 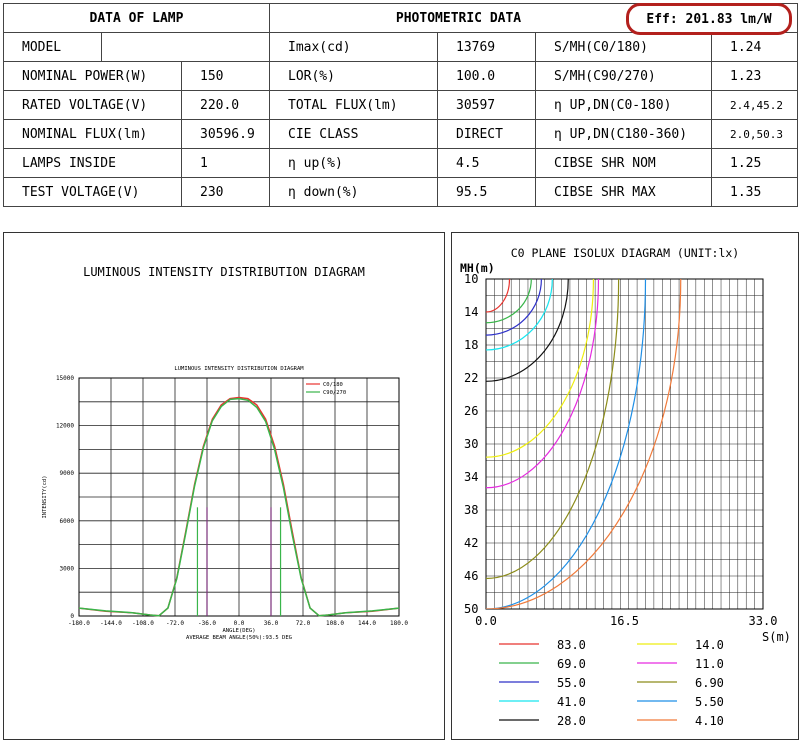 What do you see at coordinates (271, 623) in the screenshot?
I see `x-tick-label: 36.0` at bounding box center [271, 623].